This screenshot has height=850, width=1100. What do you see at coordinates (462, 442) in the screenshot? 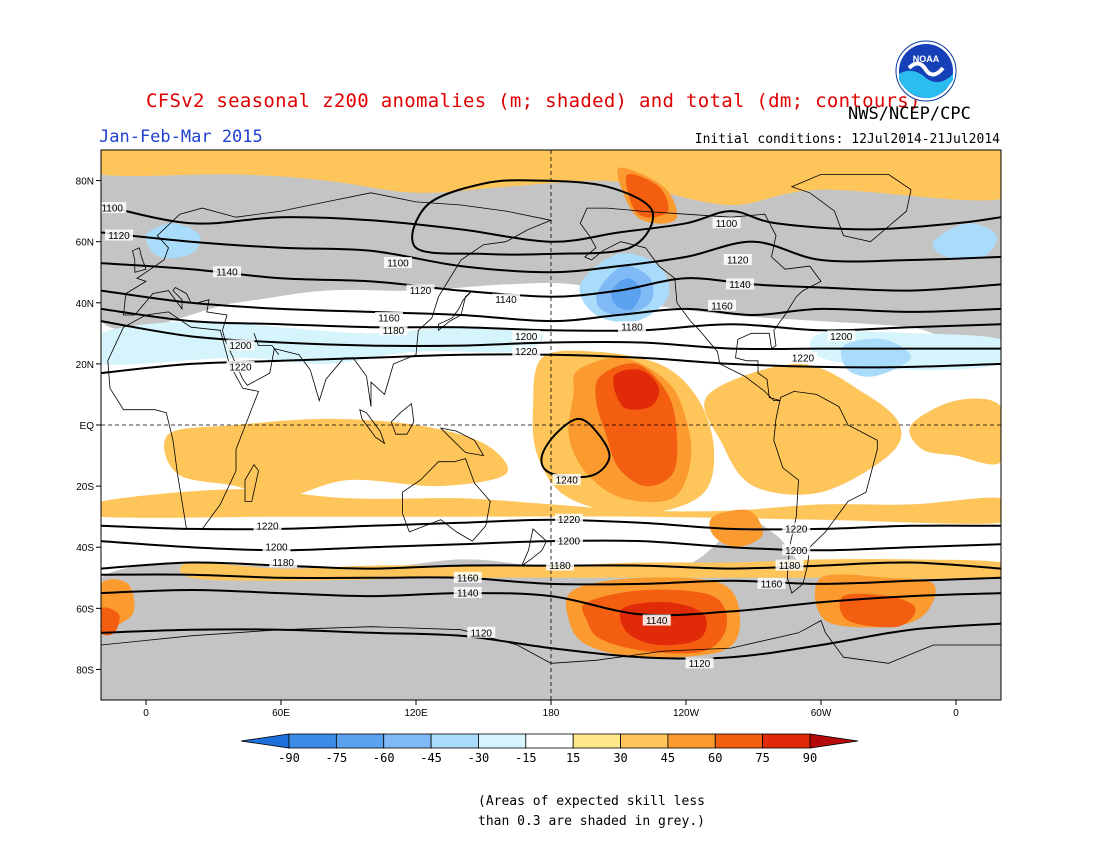
I see `coastline-new-guinea` at bounding box center [462, 442].